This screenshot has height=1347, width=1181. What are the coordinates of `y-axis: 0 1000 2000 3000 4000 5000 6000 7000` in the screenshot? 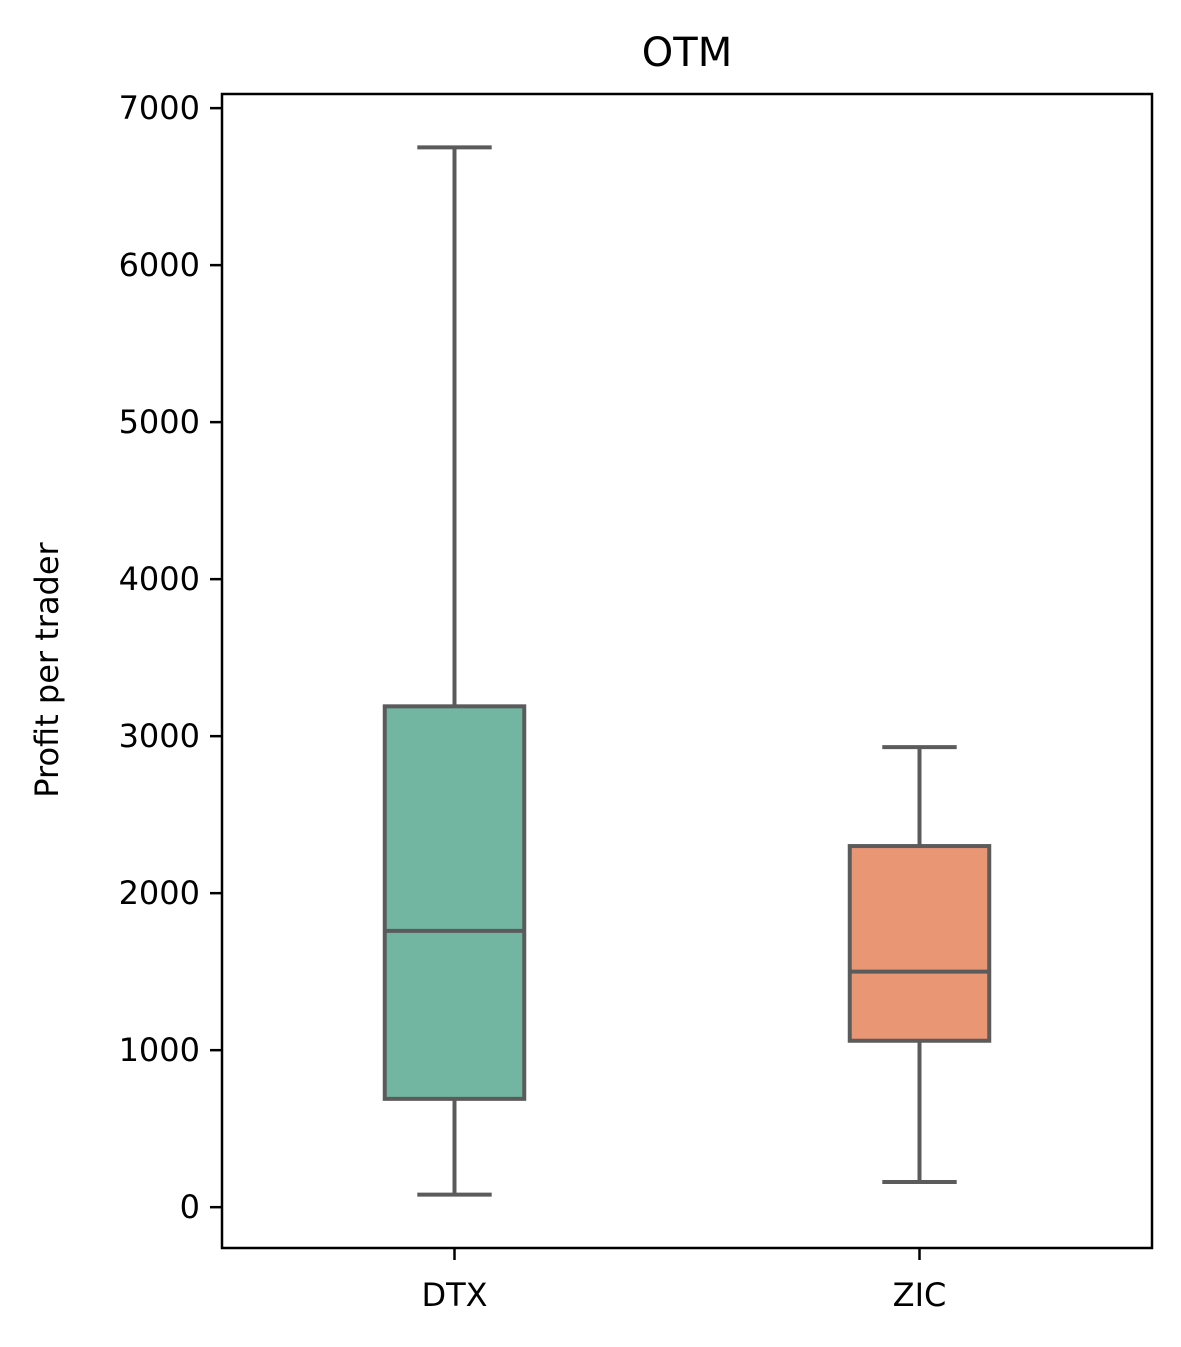 It's located at (170, 657).